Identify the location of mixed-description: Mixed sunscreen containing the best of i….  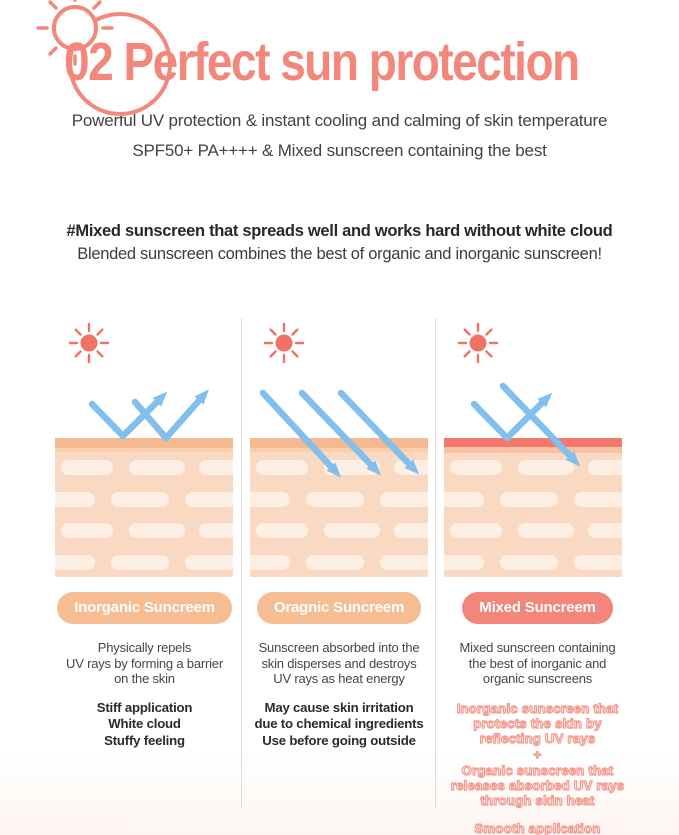
(537, 663).